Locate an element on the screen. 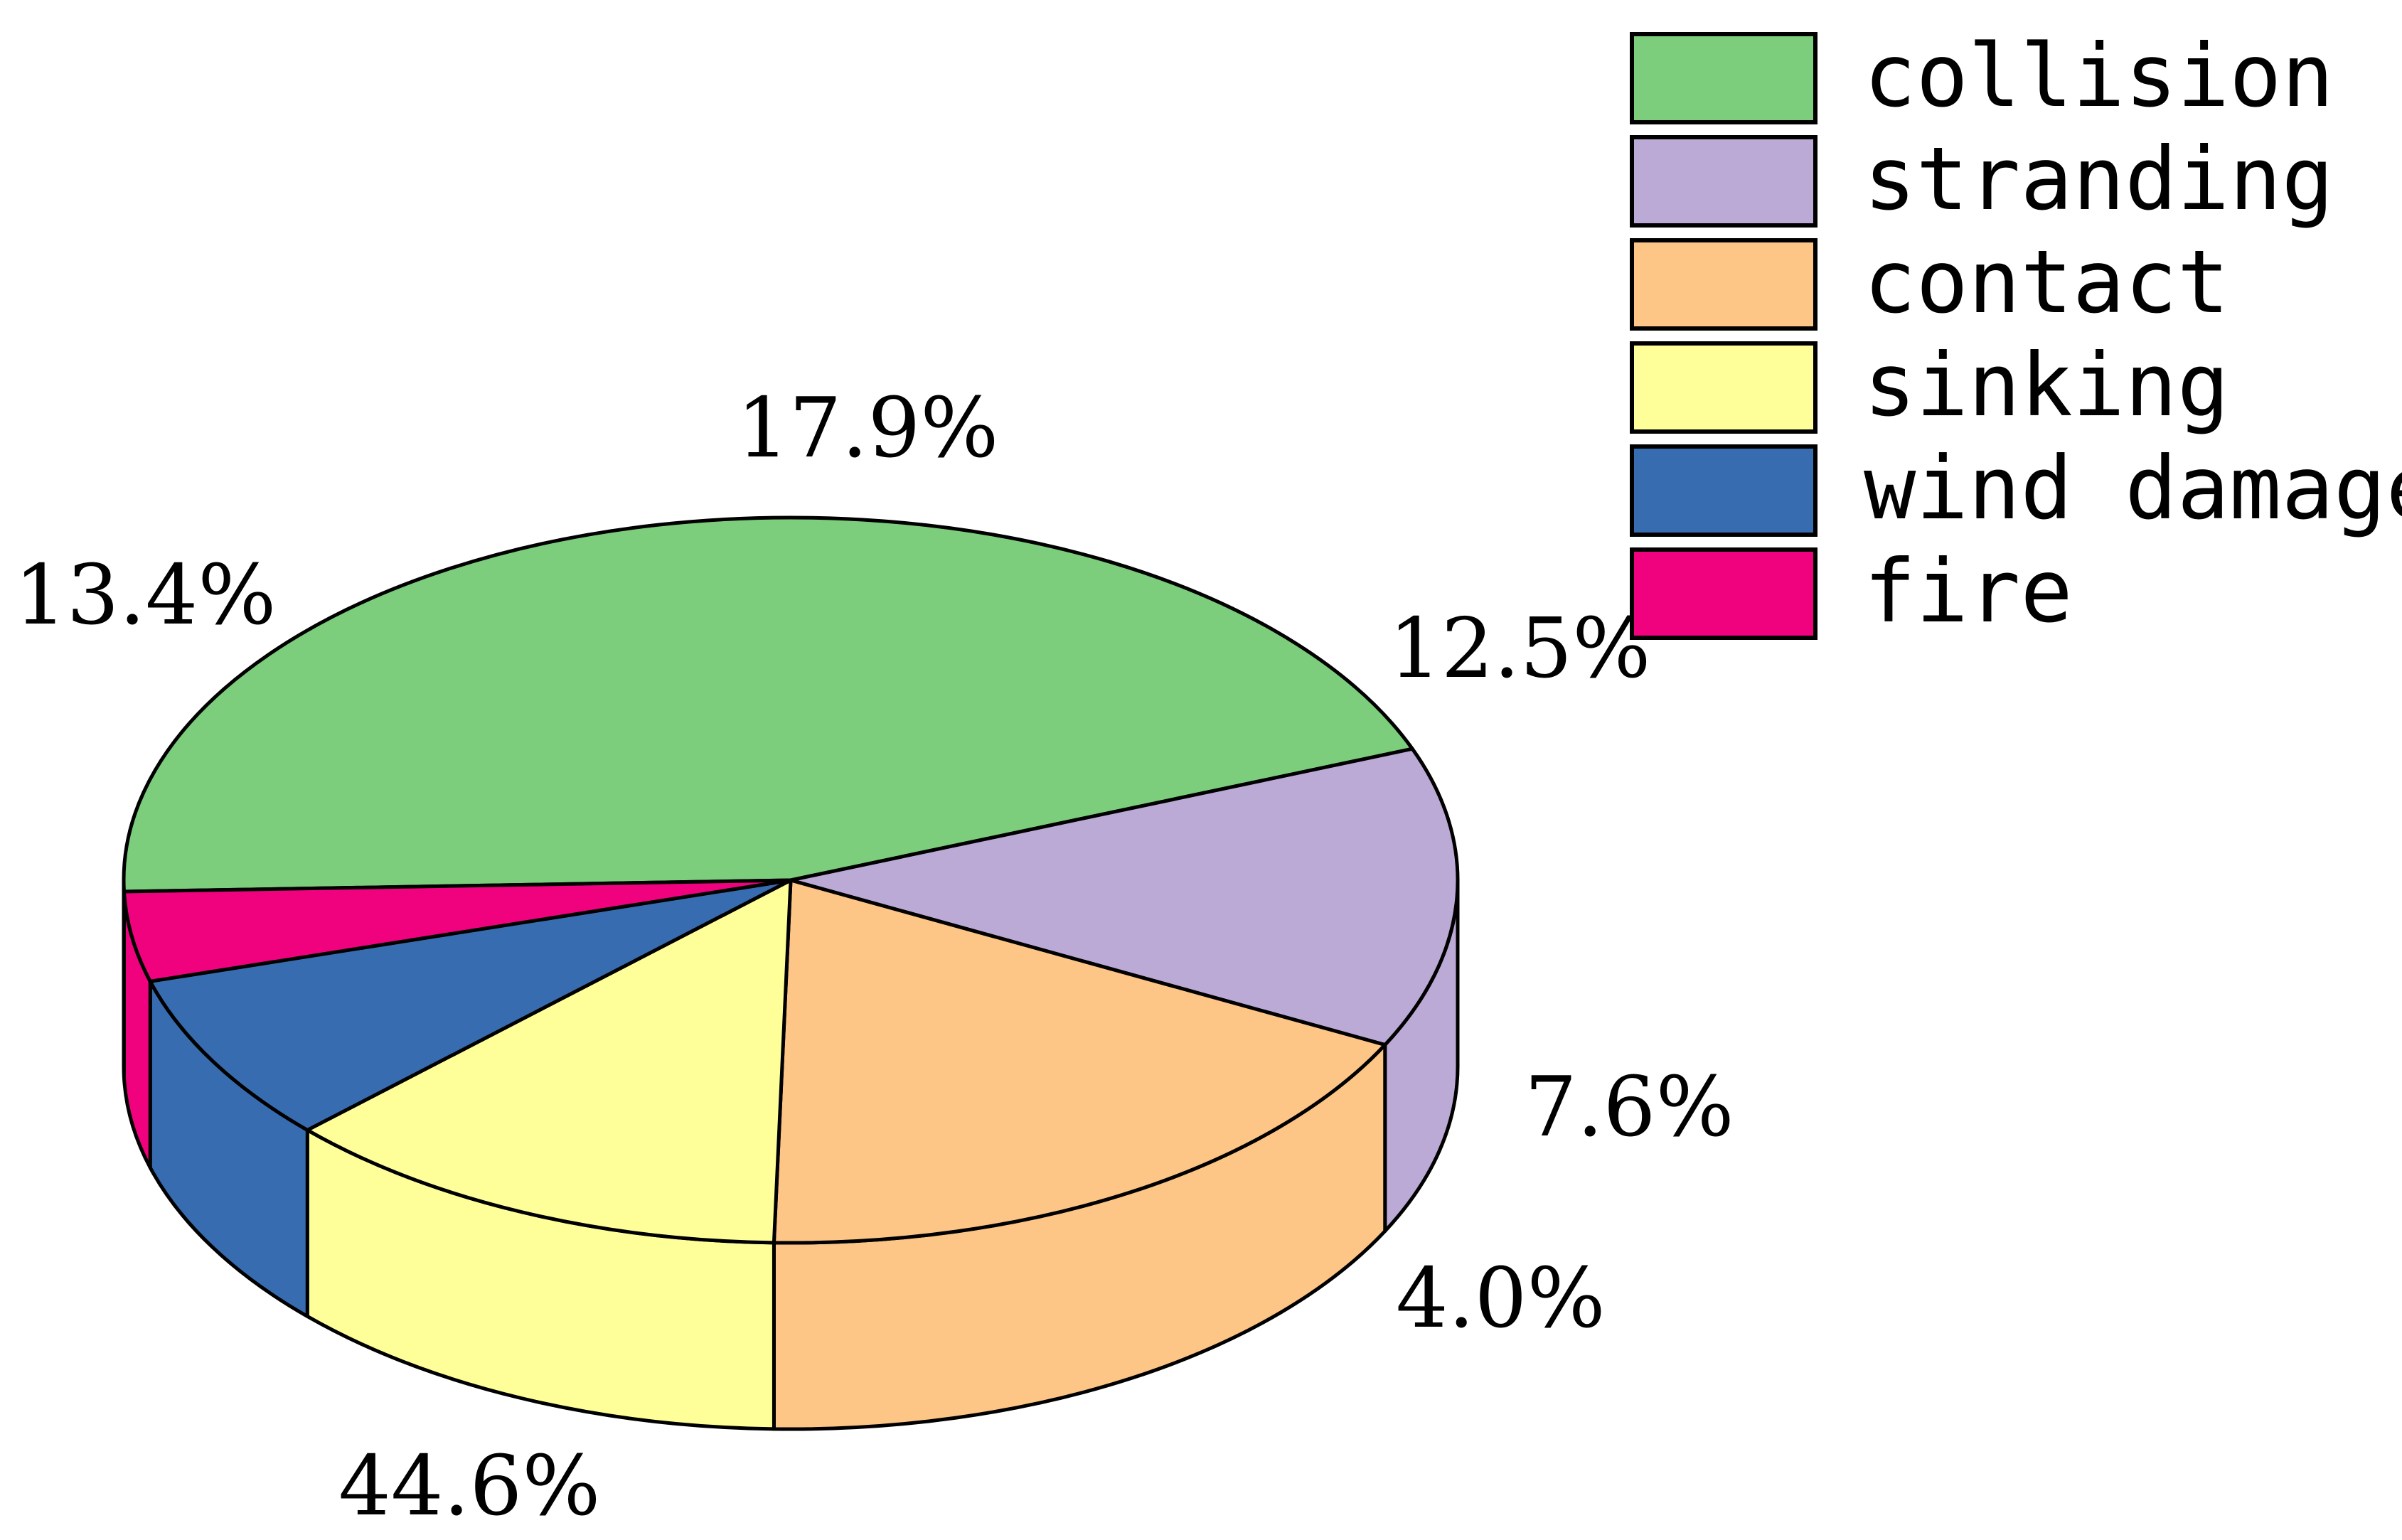 The image size is (2402, 1540). legend-label-collision: collision is located at coordinates (2099, 76).